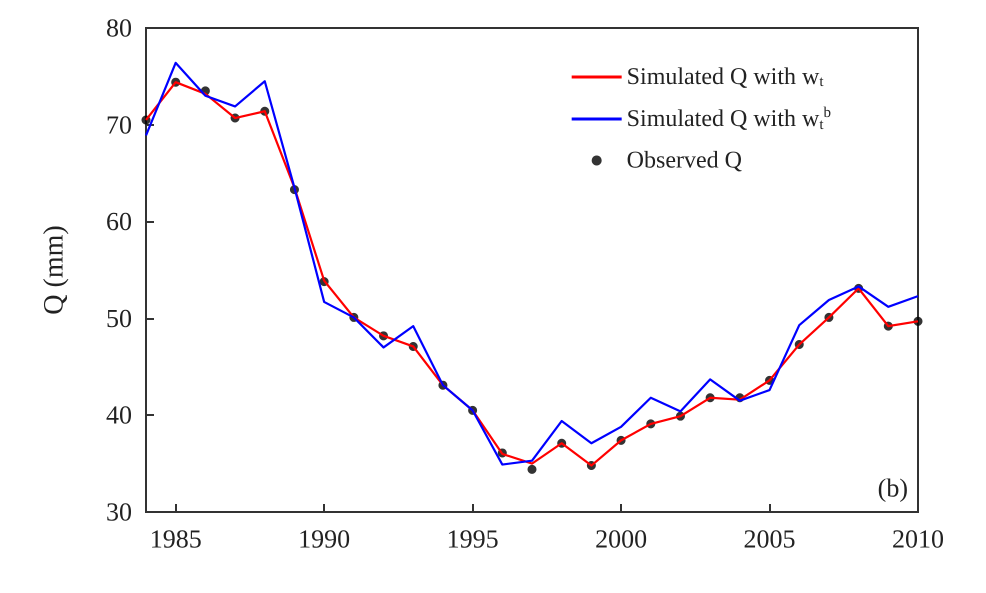  I want to click on annotation: (b), so click(893, 488).